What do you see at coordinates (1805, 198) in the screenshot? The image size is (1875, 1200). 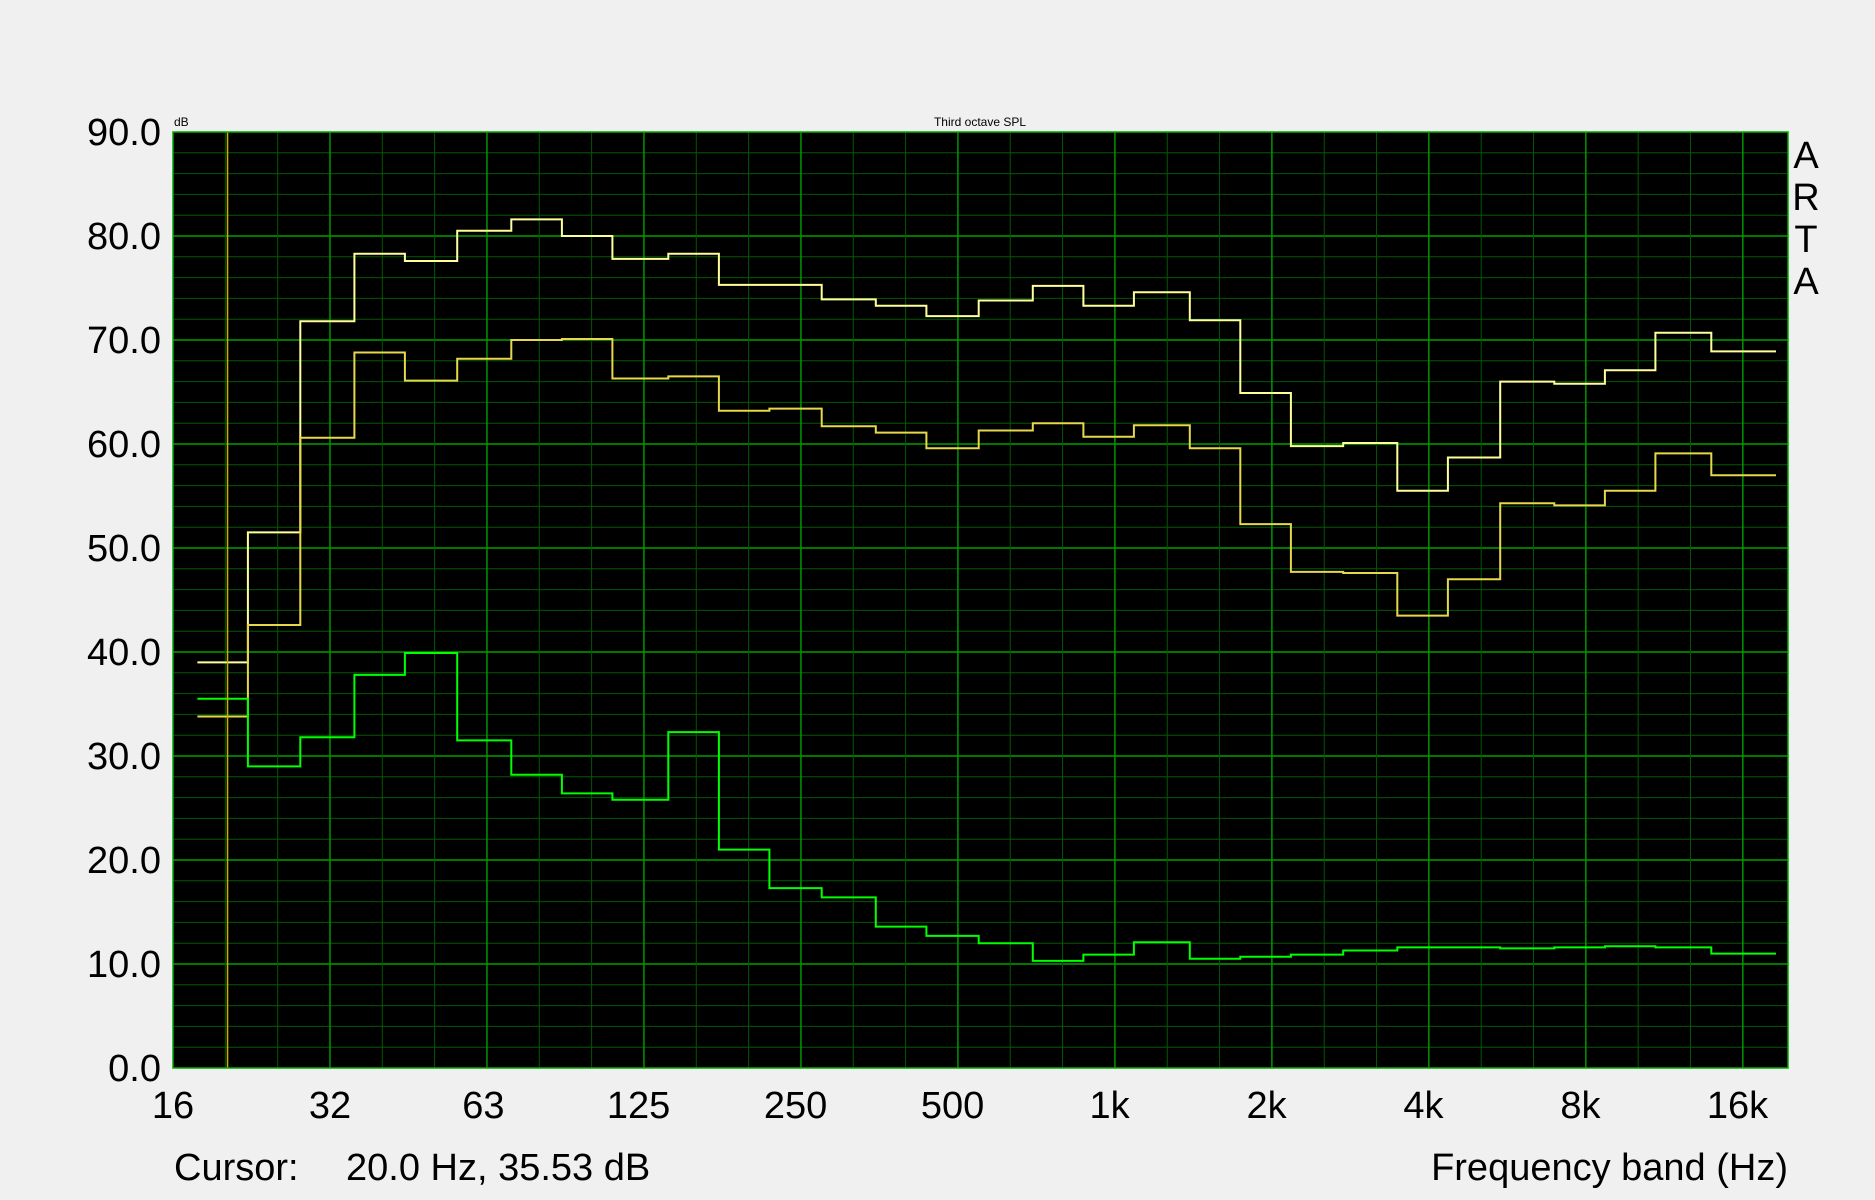 I see `logo-letter: R` at bounding box center [1805, 198].